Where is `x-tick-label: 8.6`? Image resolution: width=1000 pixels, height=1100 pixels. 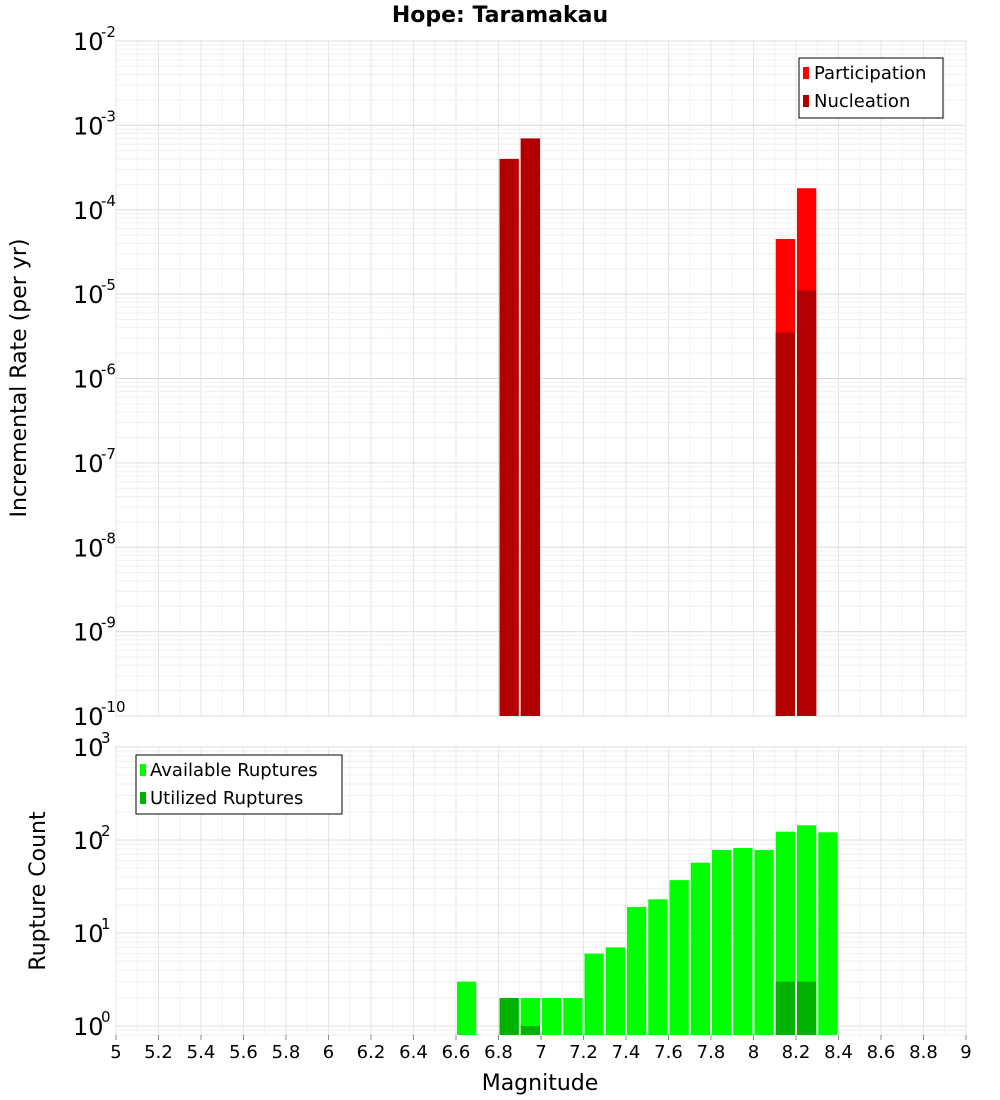
x-tick-label: 8.6 is located at coordinates (881, 1052).